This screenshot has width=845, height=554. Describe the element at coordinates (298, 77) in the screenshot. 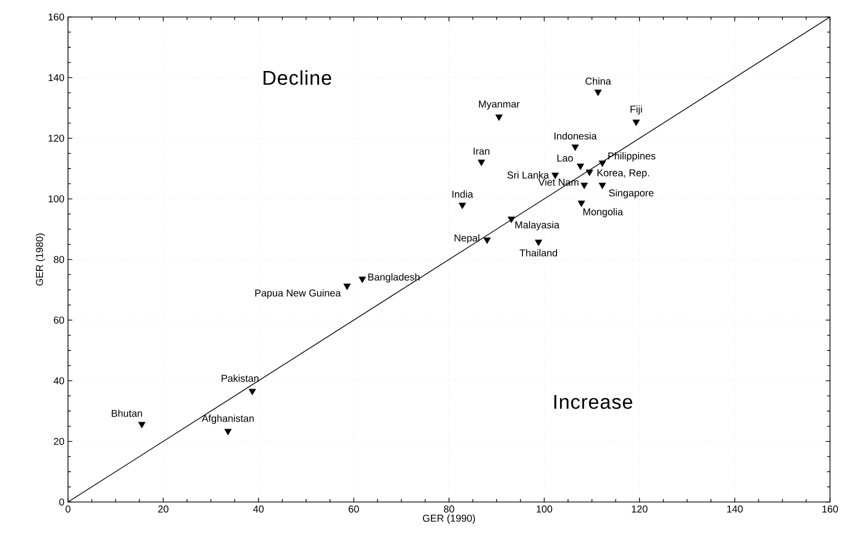

I see `annotation: Decline` at that location.